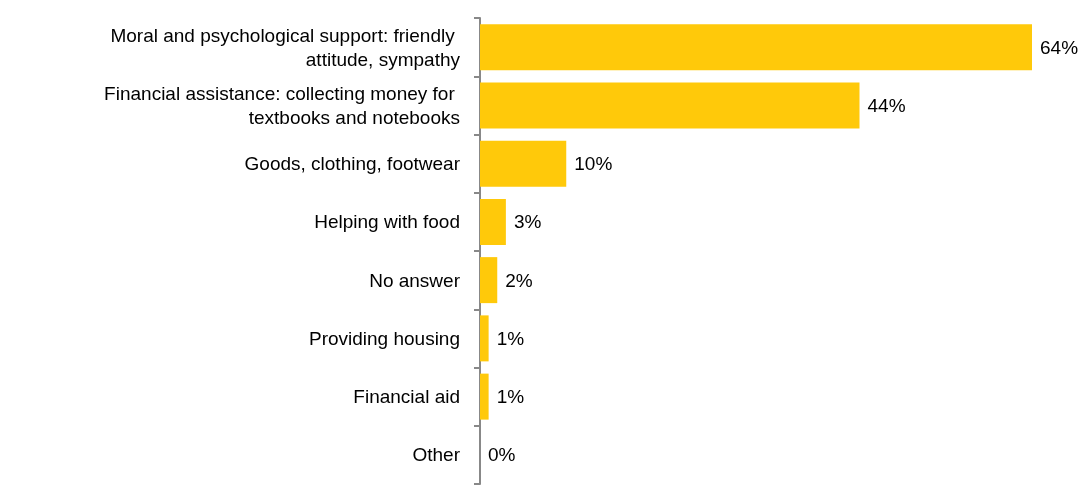 The width and height of the screenshot is (1088, 488). I want to click on data-label: 10%, so click(593, 164).